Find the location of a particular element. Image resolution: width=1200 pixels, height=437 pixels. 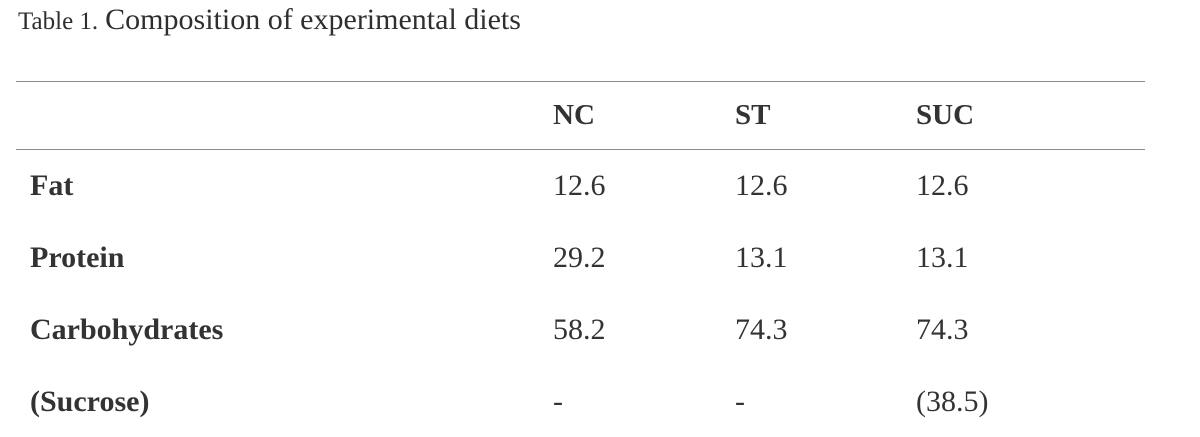

value-nc: 29.2 is located at coordinates (579, 257).